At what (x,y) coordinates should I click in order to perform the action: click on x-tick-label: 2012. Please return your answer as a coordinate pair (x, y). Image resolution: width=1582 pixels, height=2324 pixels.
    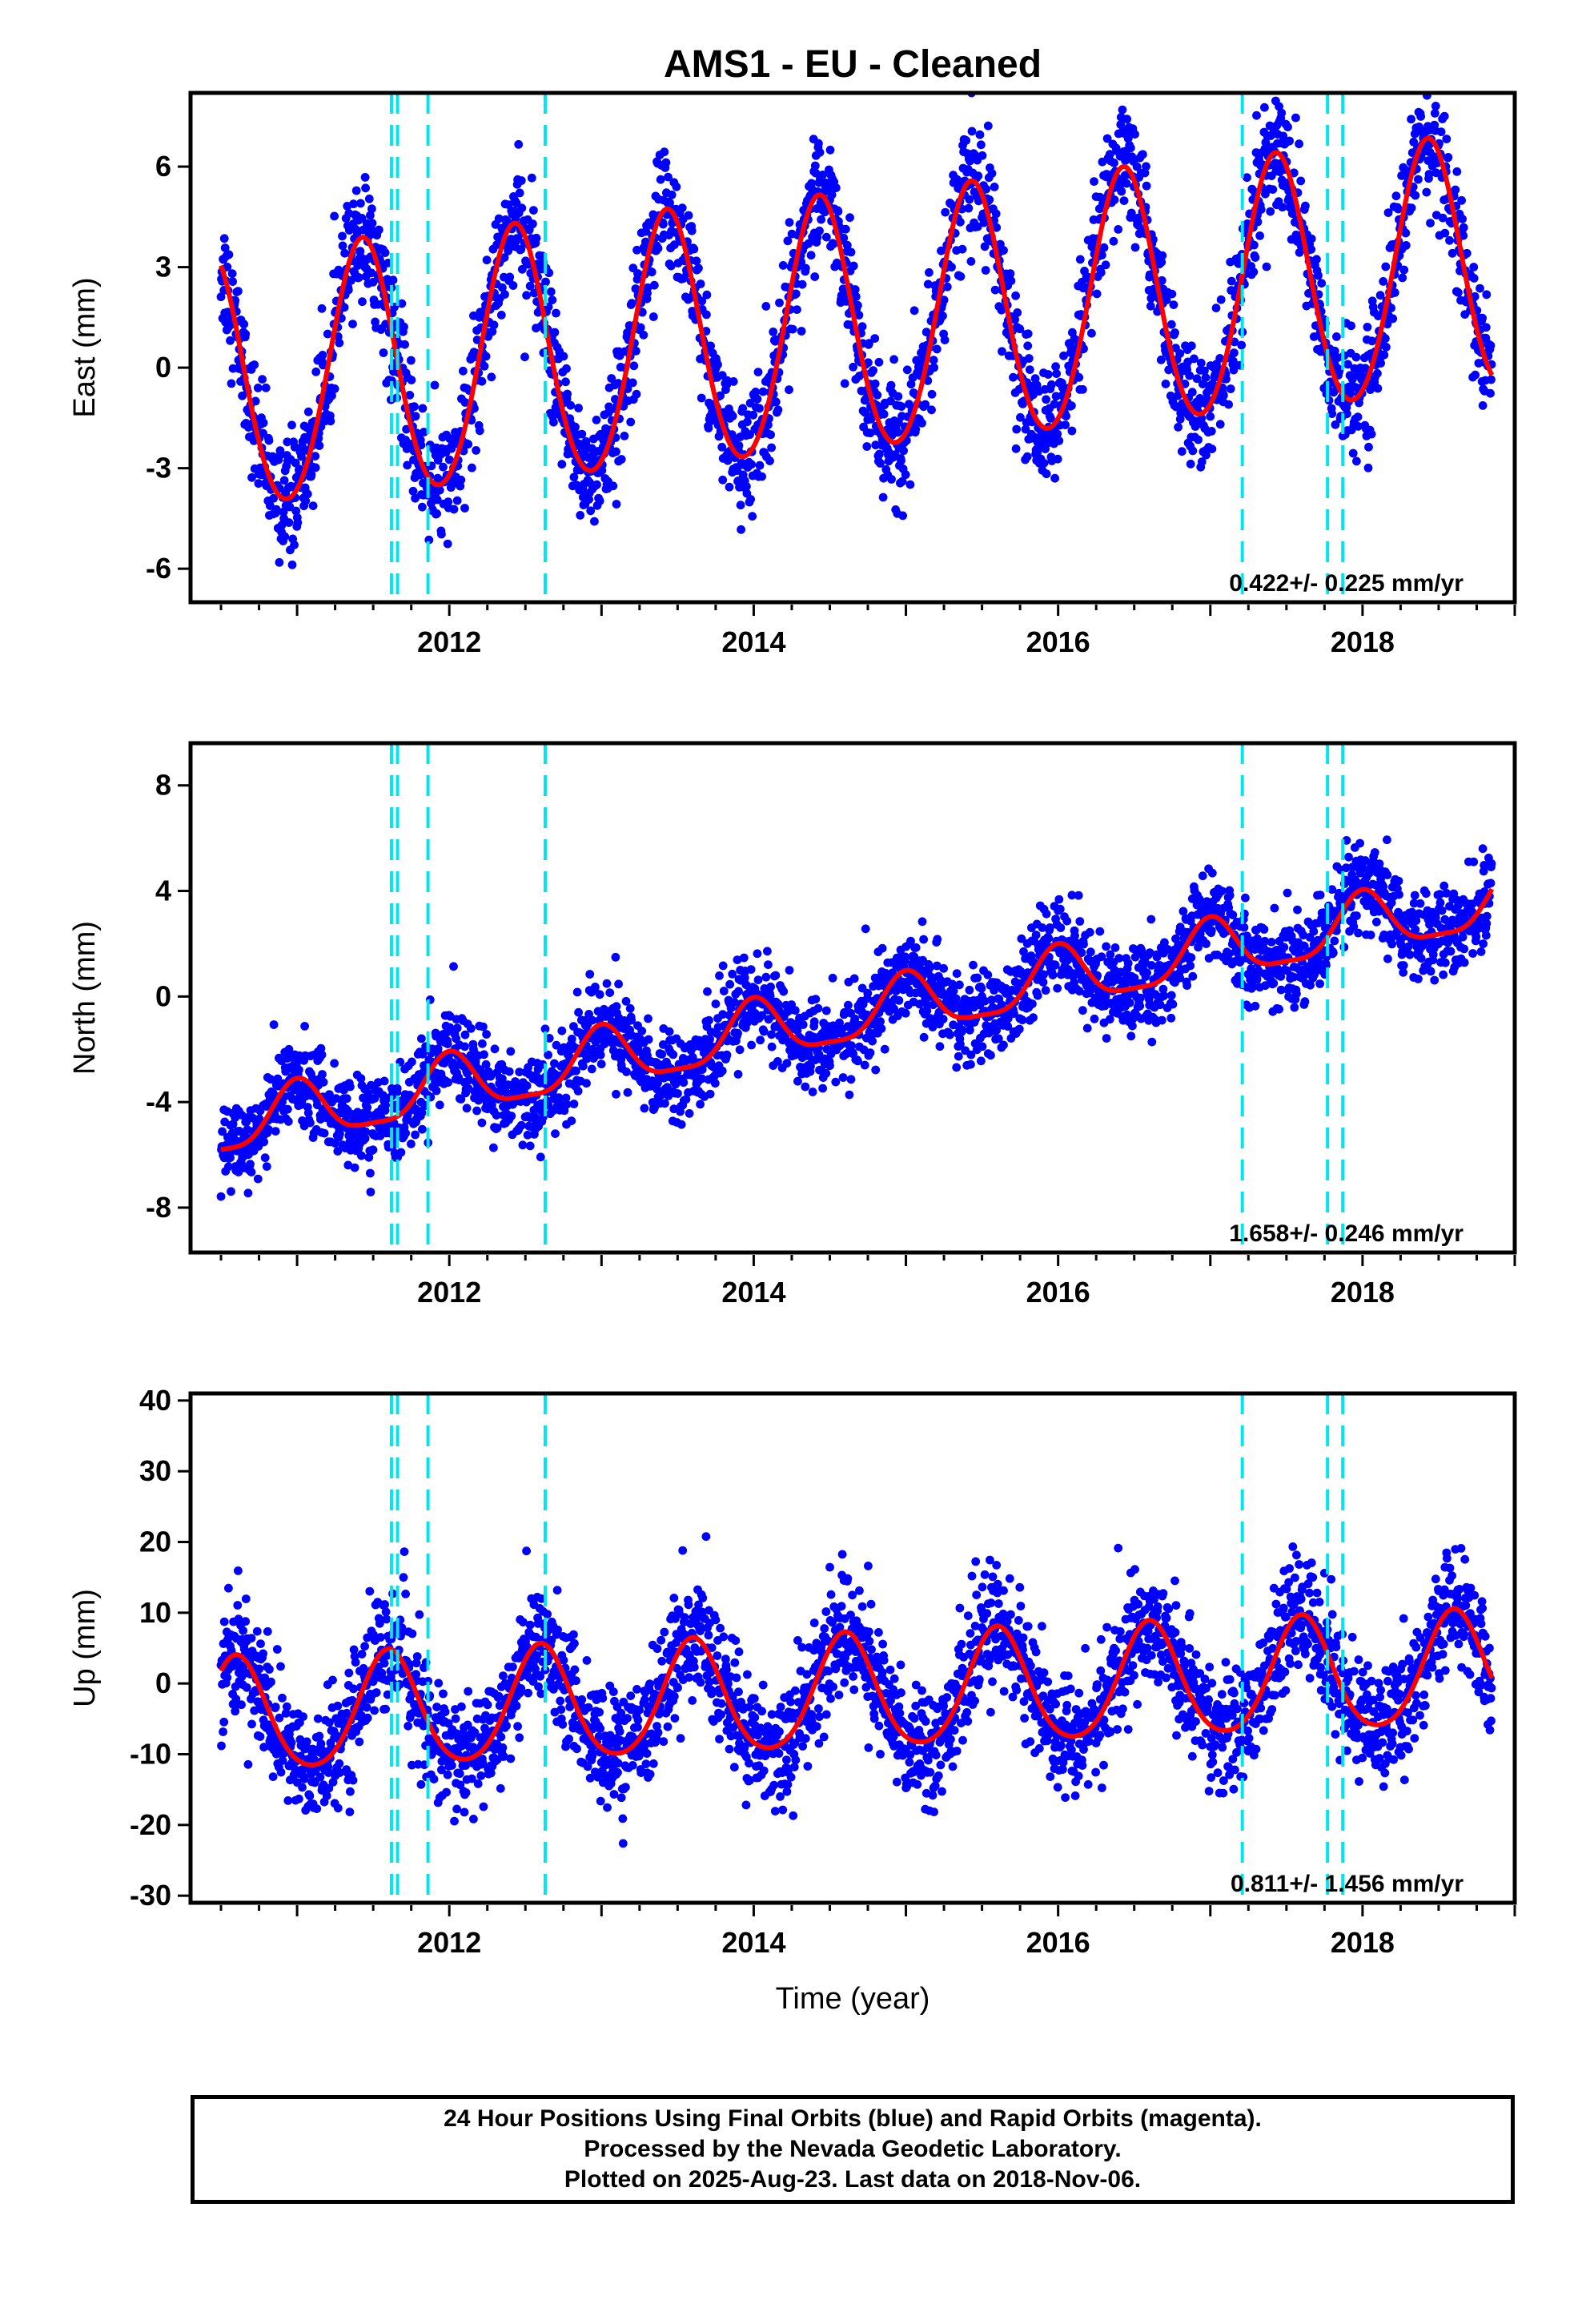
    Looking at the image, I should click on (449, 641).